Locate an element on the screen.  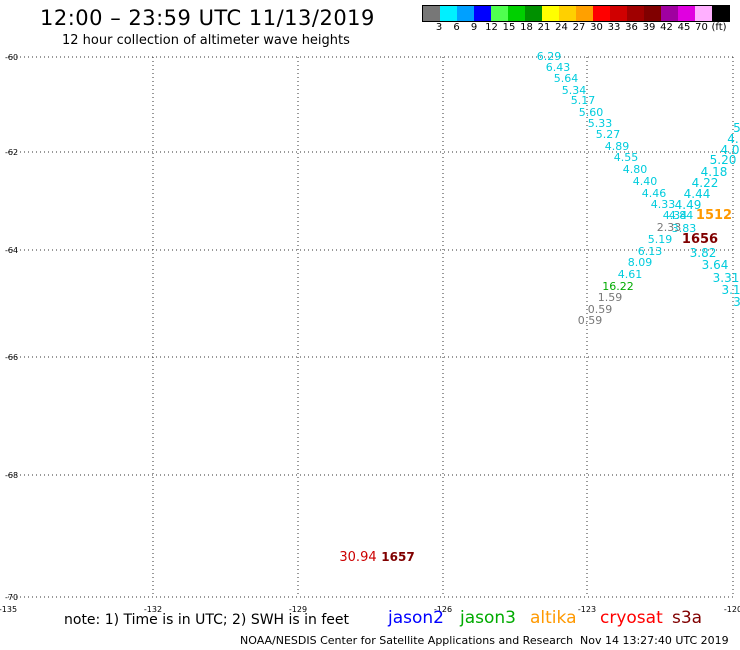
wave-height-value: 4.55 is located at coordinates (626, 157).